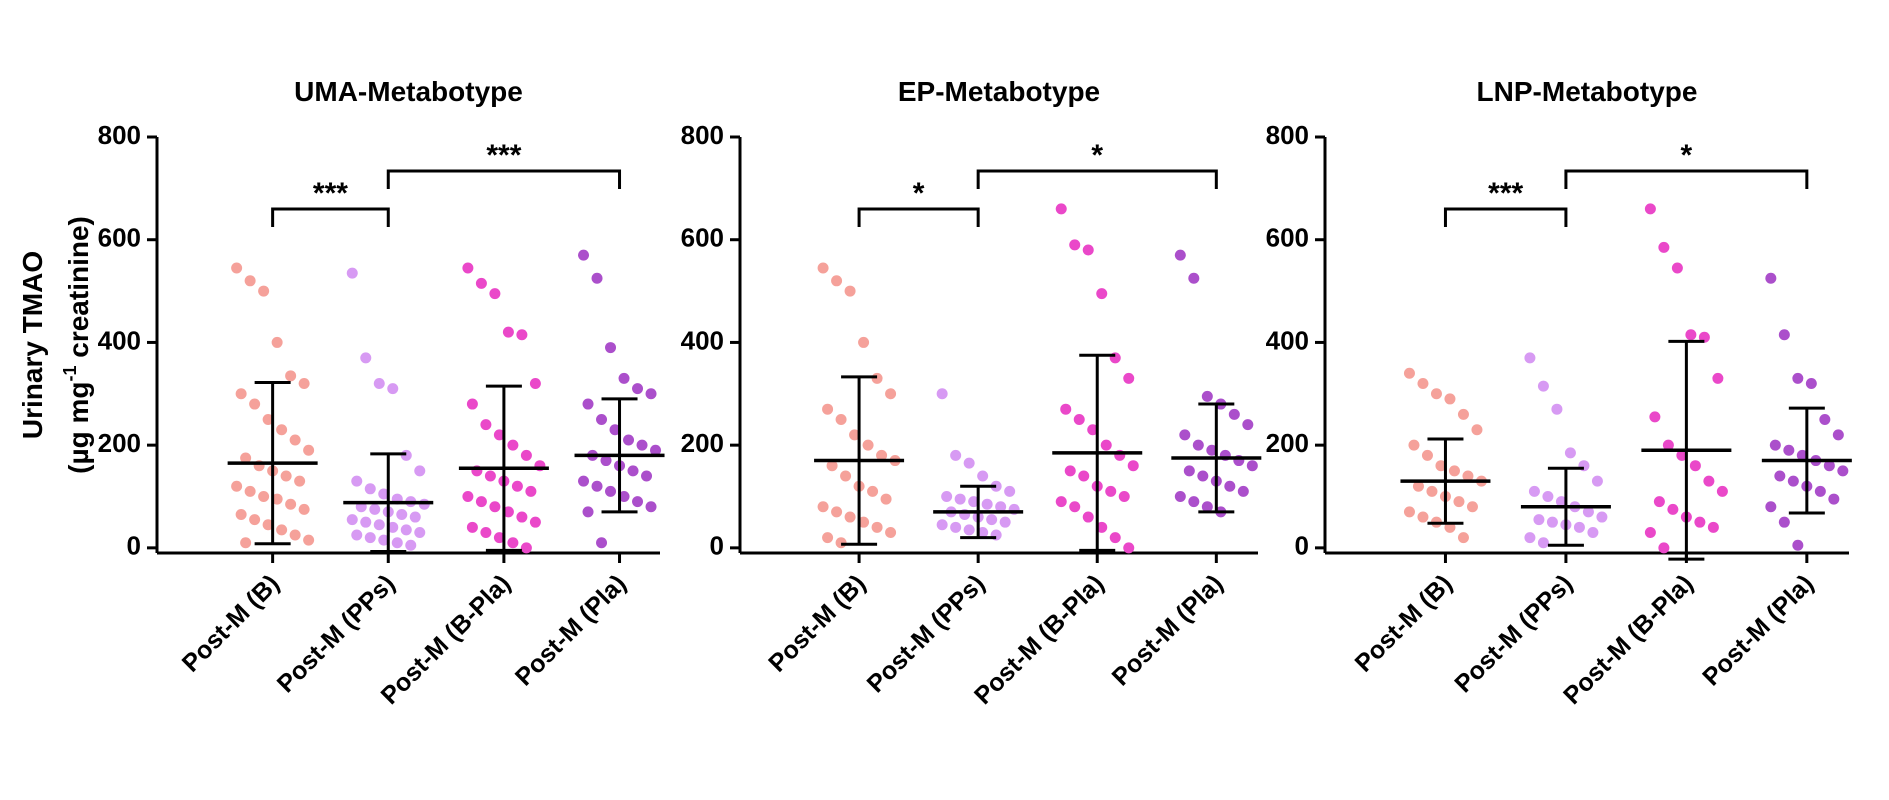  Describe the element at coordinates (70, 374) in the screenshot. I see `unit-sup: -1` at that location.